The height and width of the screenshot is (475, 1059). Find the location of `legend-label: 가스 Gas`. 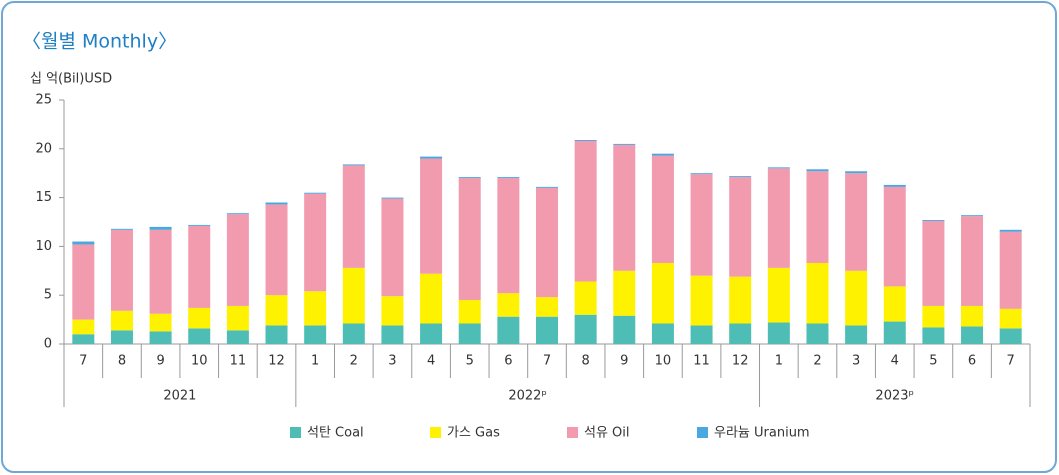

legend-label: 가스 Gas is located at coordinates (473, 433).